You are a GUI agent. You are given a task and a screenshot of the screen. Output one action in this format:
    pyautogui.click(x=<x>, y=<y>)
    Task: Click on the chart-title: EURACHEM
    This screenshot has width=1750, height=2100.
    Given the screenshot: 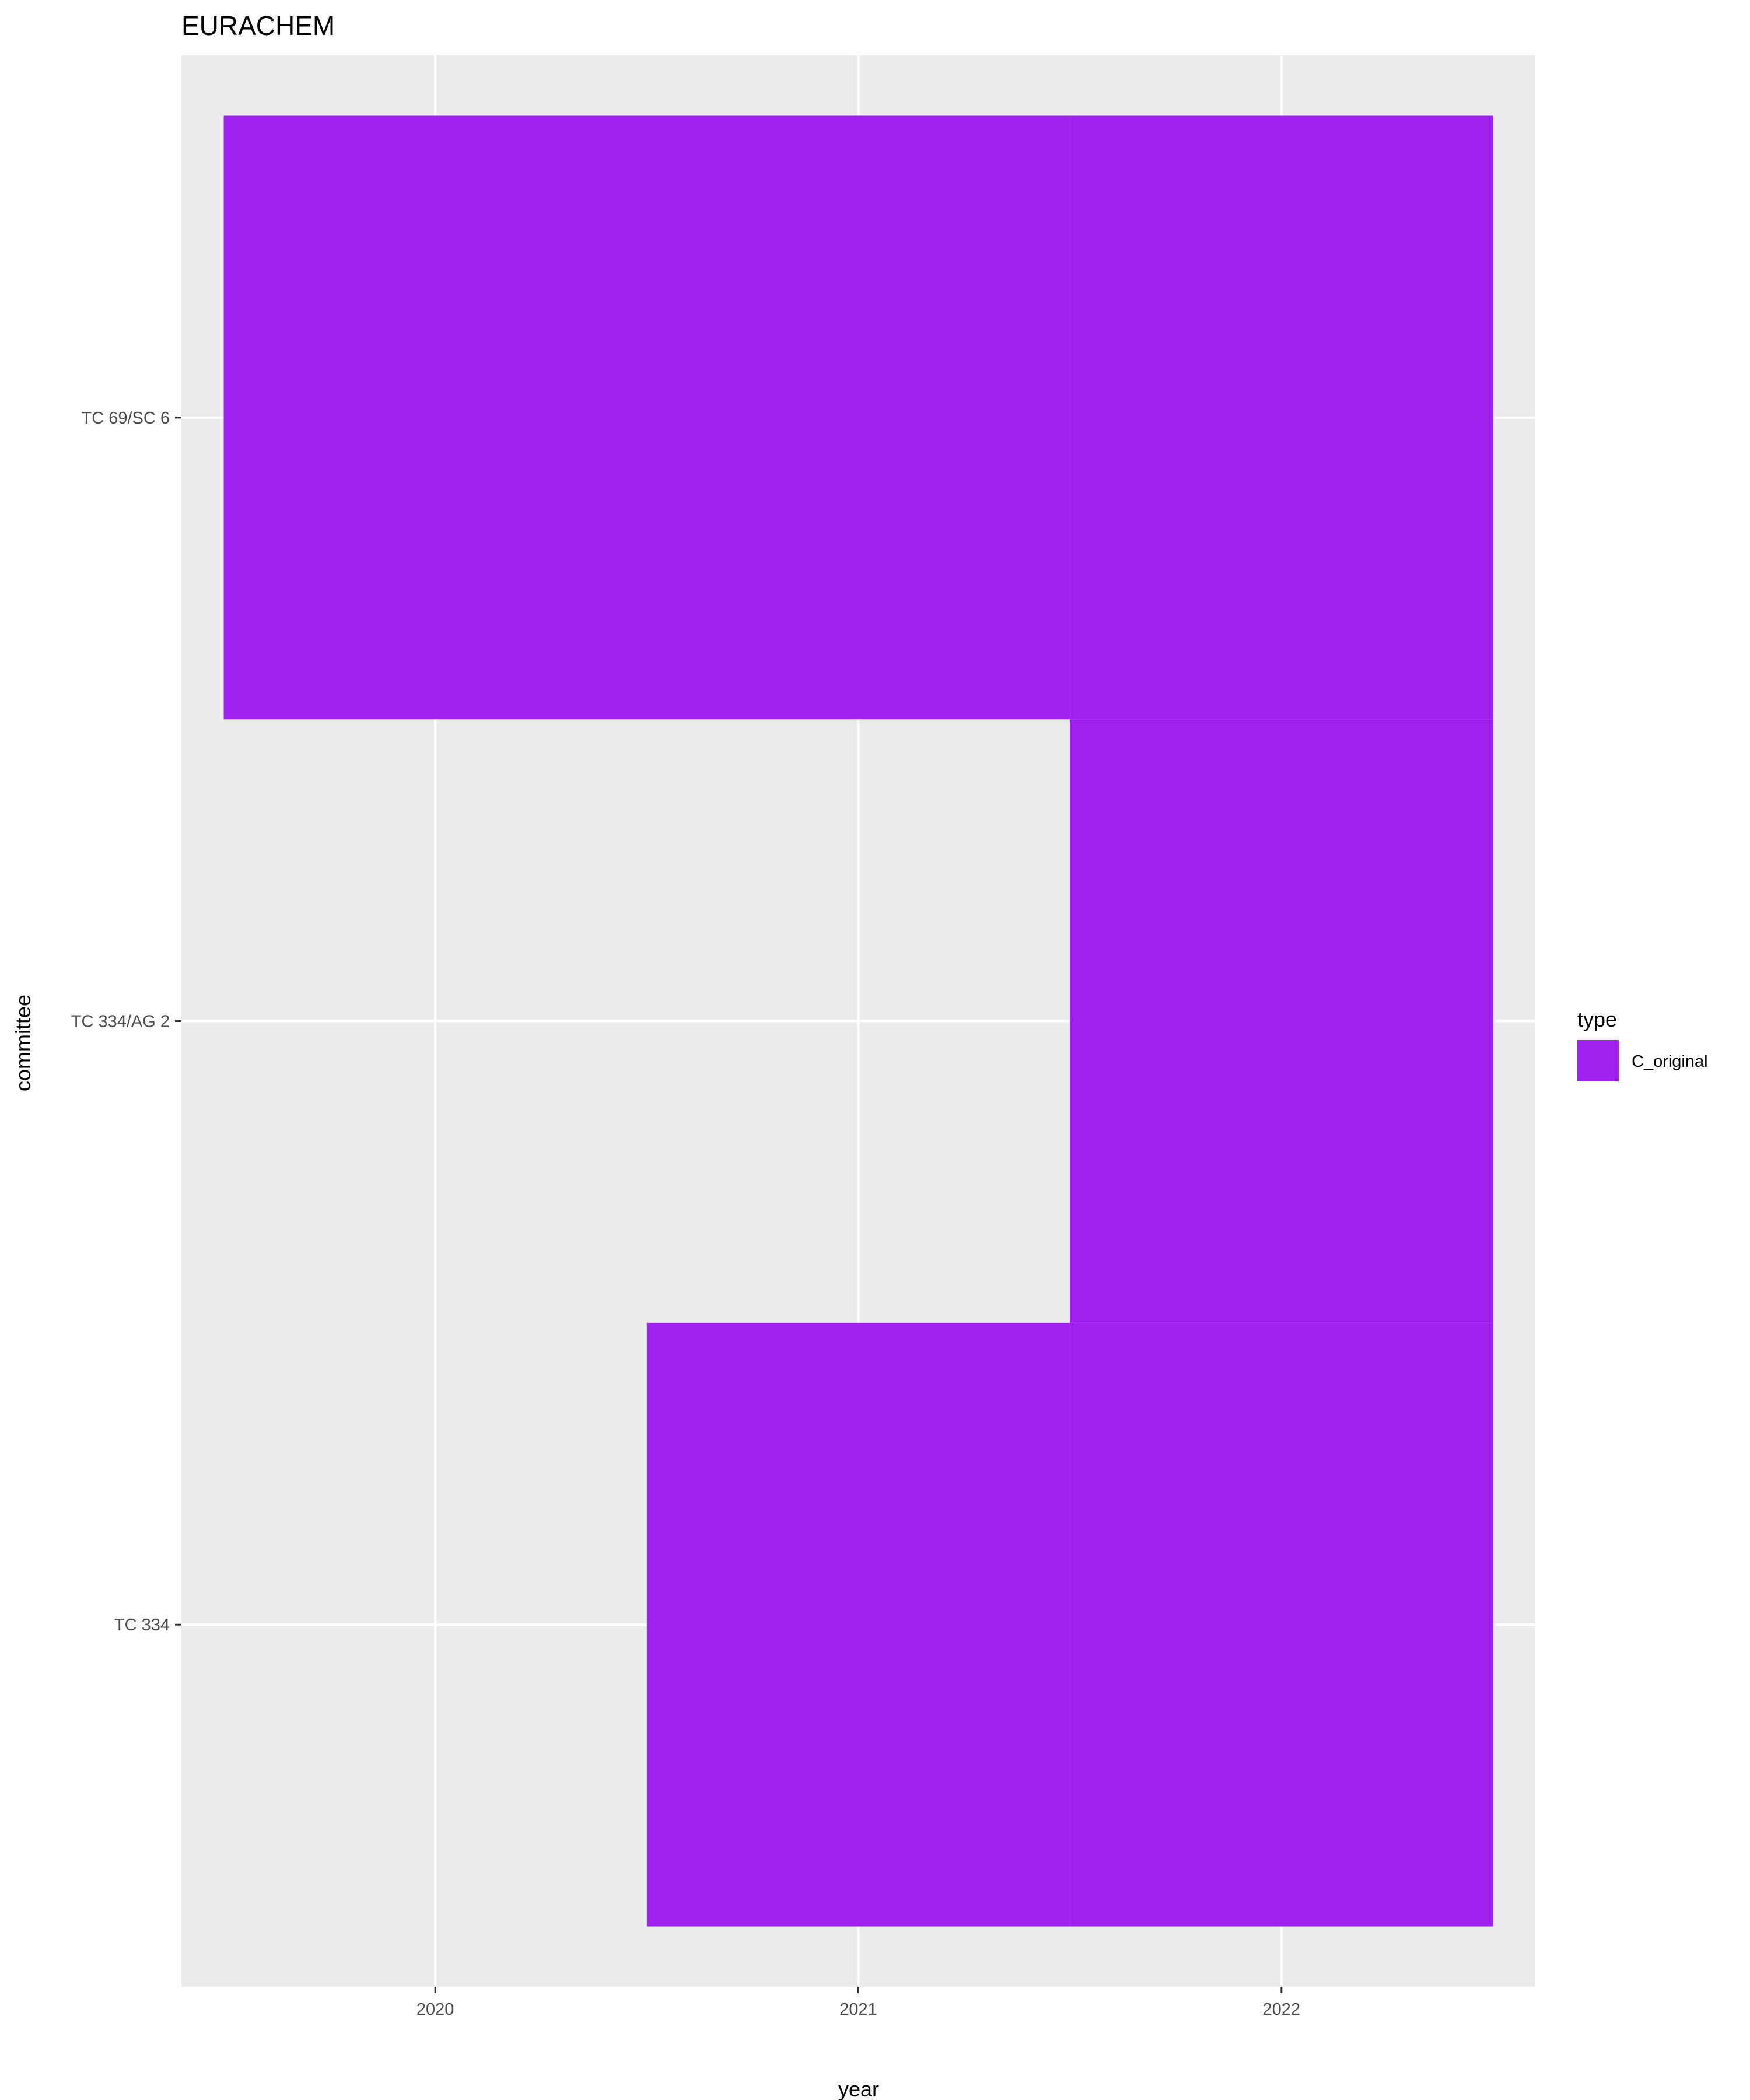 What is the action you would take?
    pyautogui.click(x=258, y=26)
    